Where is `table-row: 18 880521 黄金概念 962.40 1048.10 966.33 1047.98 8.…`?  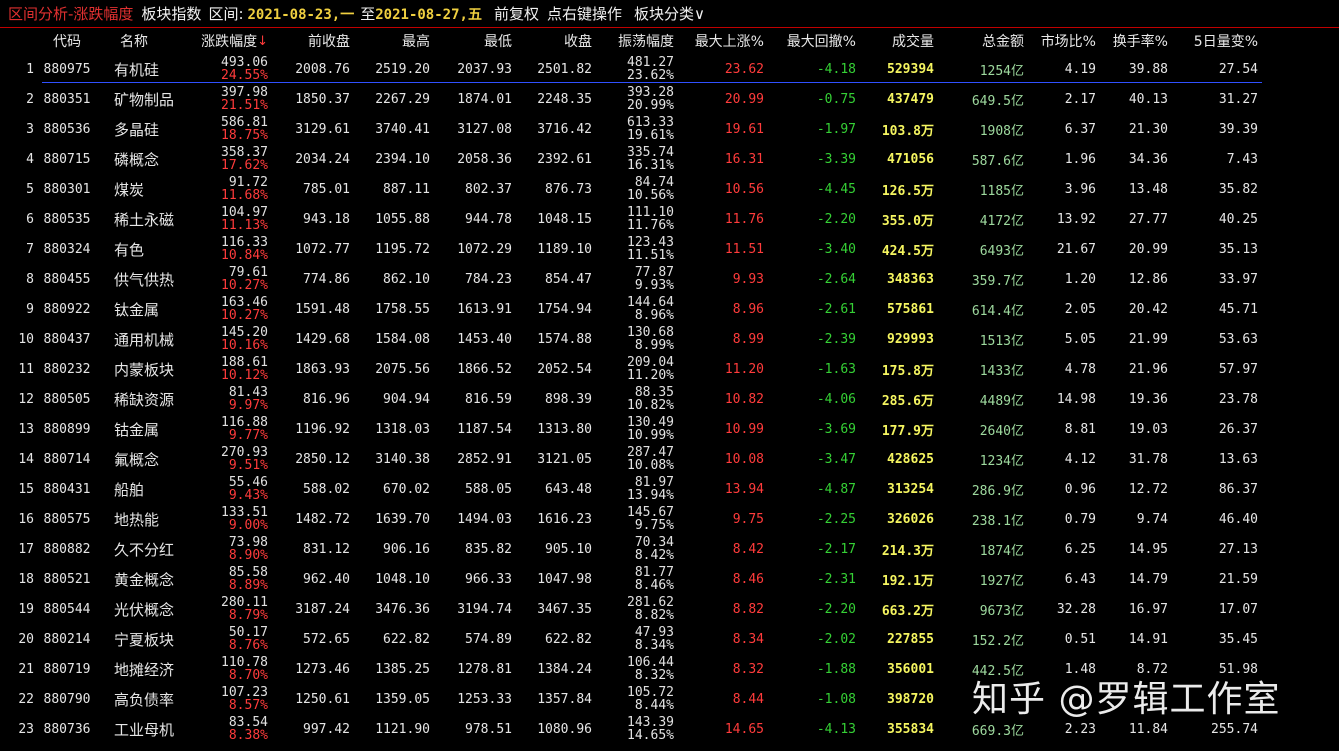 table-row: 18 880521 黄金概念 962.40 1048.10 966.33 1047.98 8.… is located at coordinates (669, 579).